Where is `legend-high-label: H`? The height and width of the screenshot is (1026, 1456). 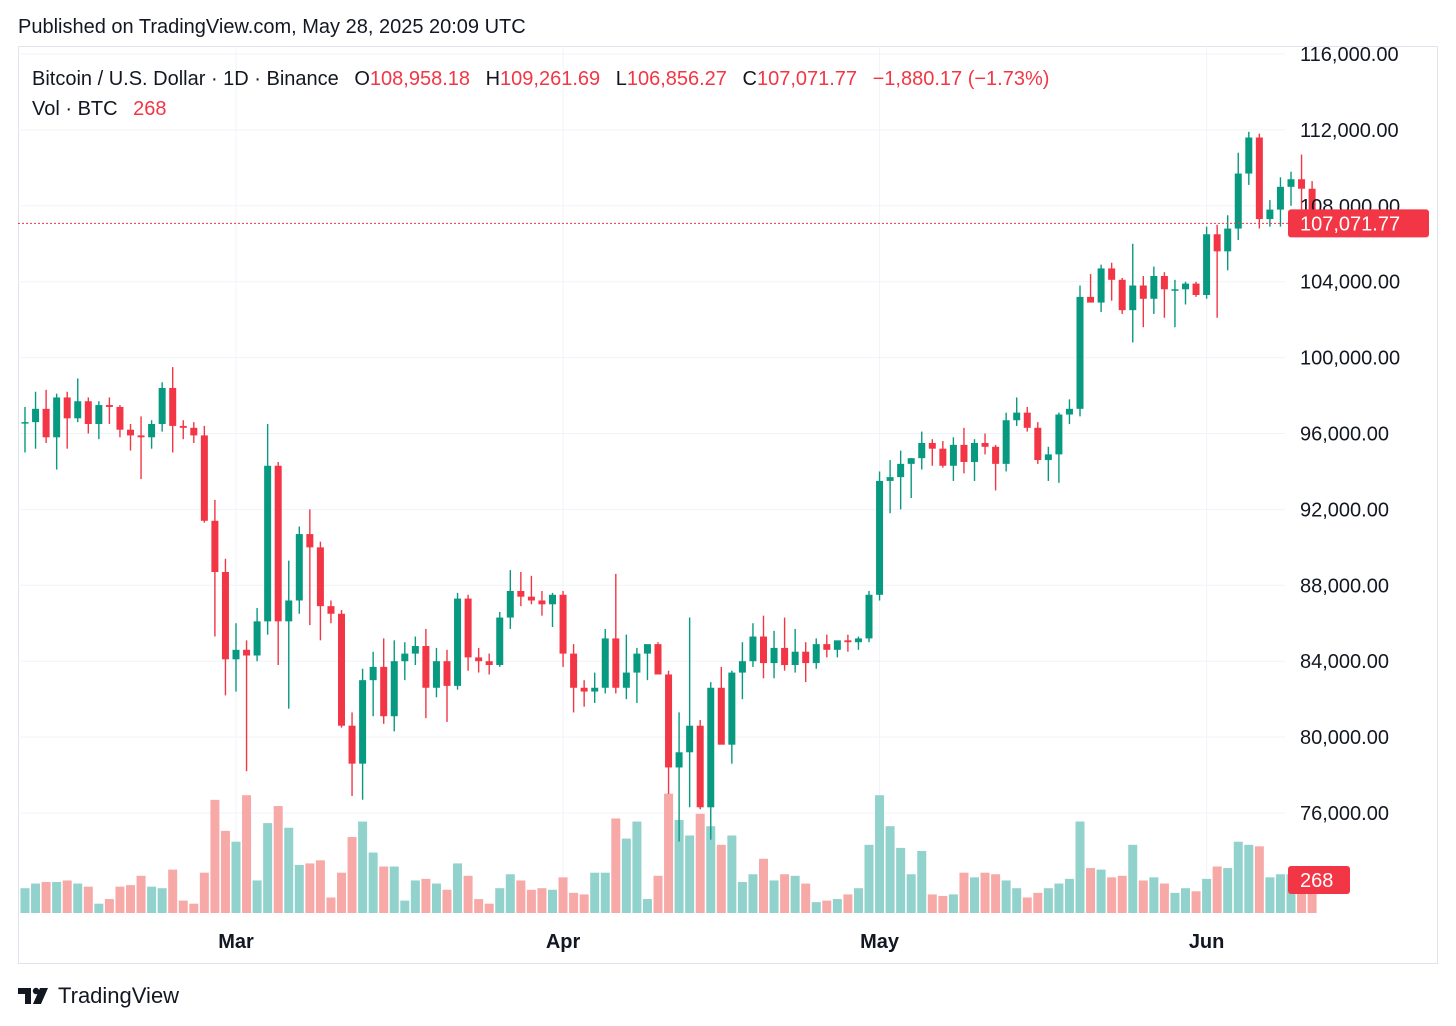
legend-high-label: H is located at coordinates (493, 79).